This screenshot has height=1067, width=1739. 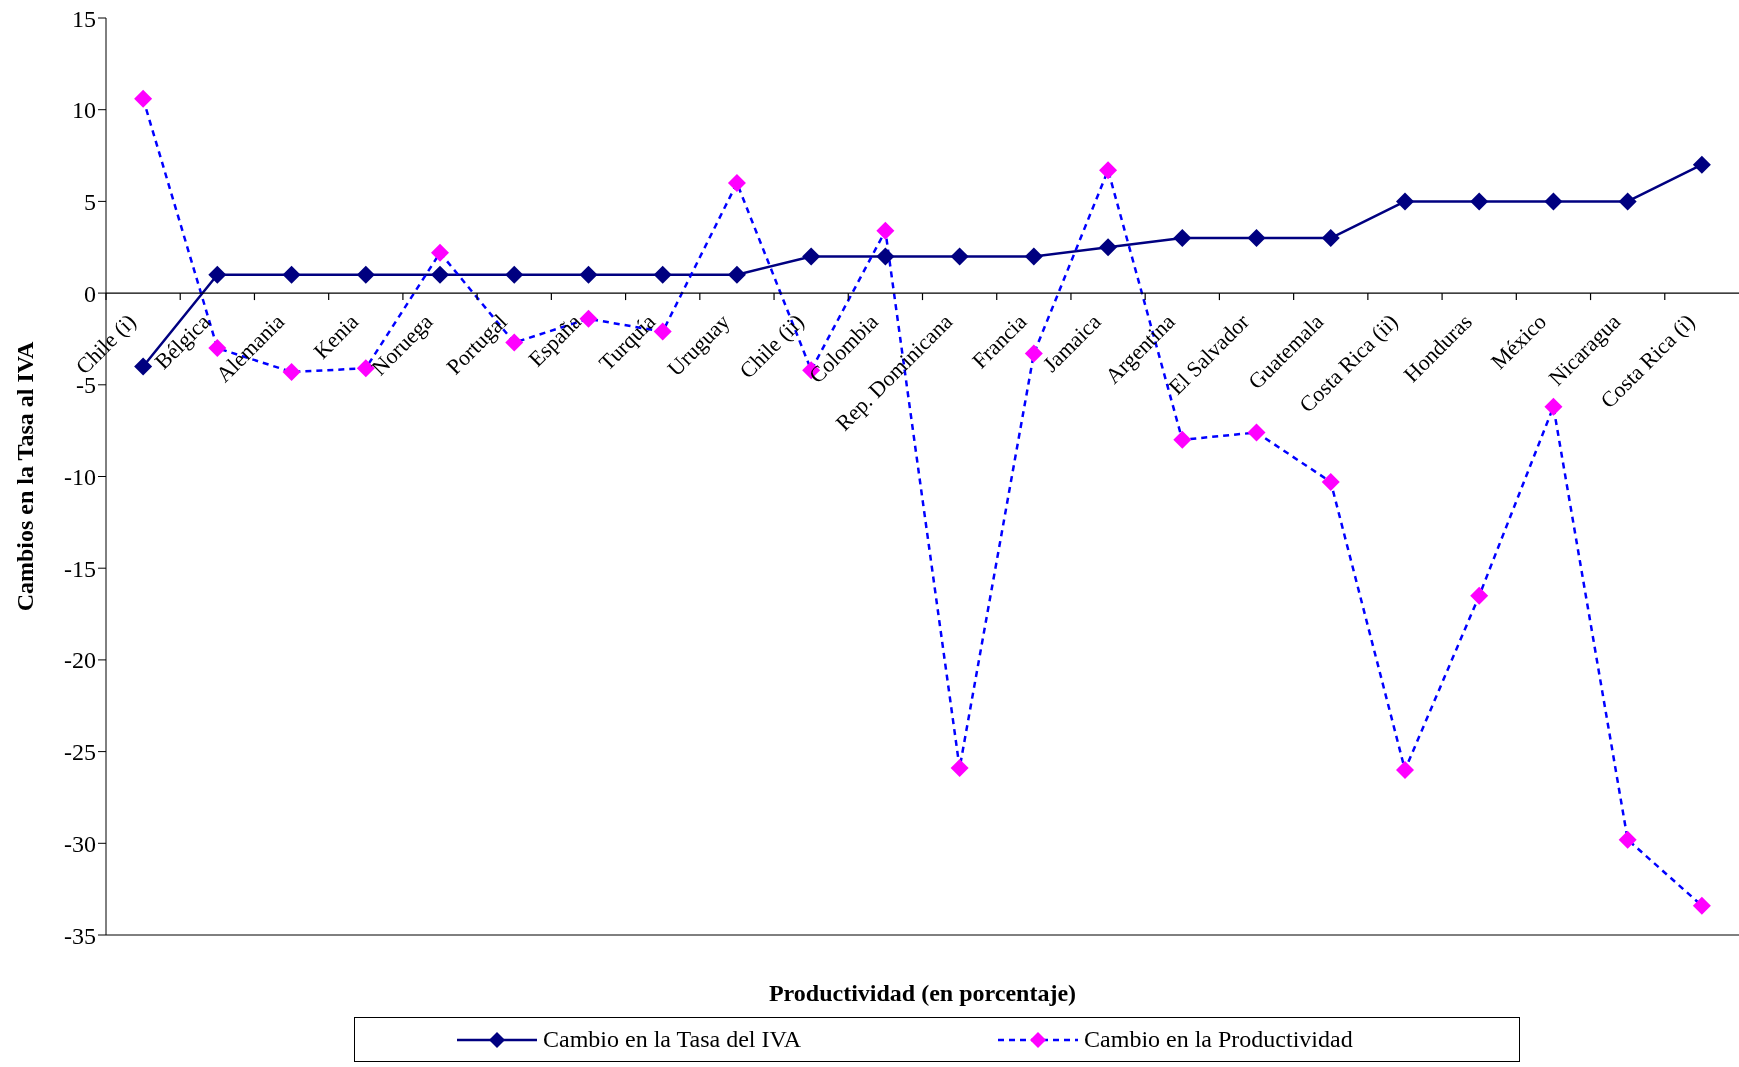 I want to click on y-tick-label: -25, so click(x=80, y=752).